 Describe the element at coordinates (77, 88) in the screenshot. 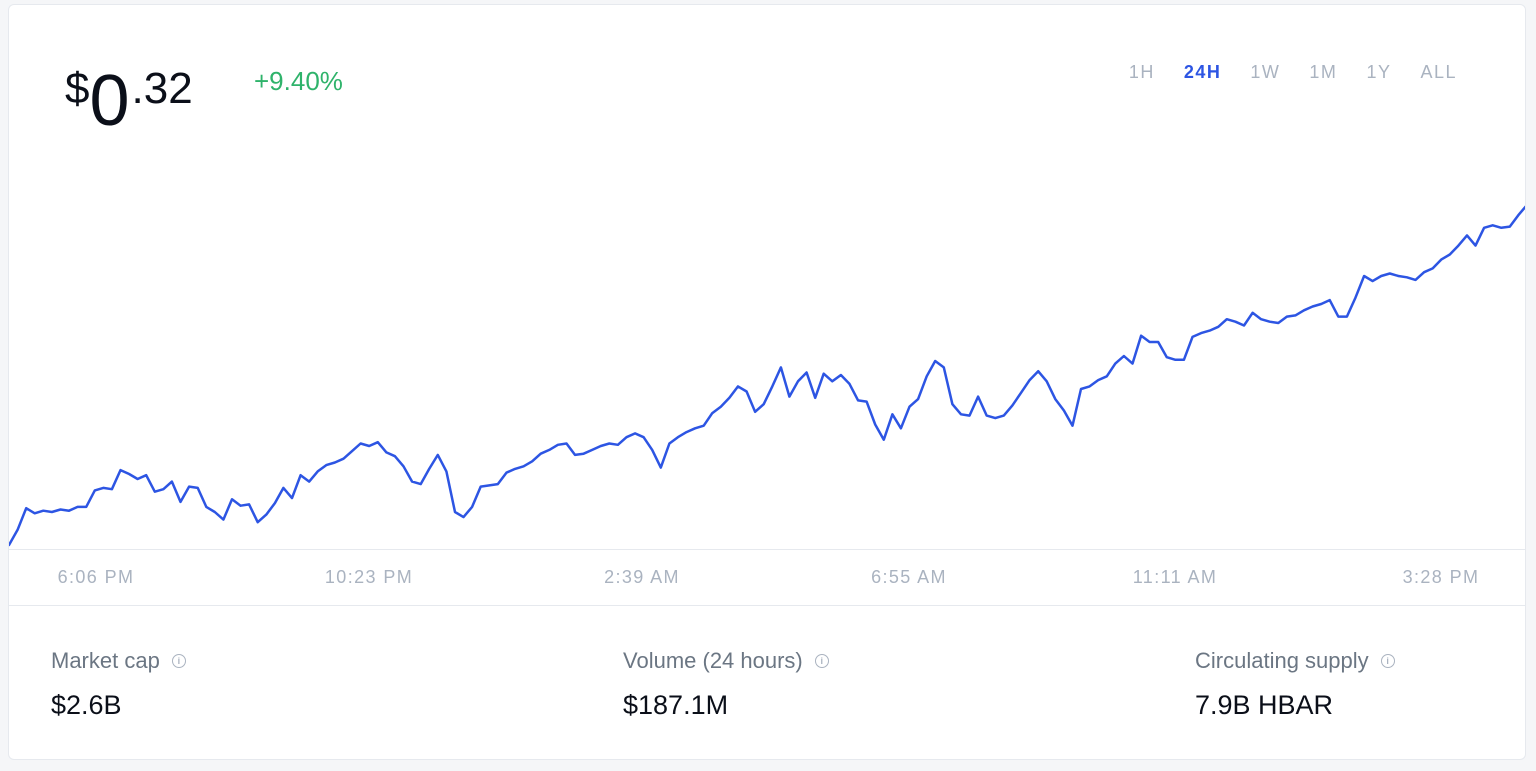

I see `price-currency: $` at that location.